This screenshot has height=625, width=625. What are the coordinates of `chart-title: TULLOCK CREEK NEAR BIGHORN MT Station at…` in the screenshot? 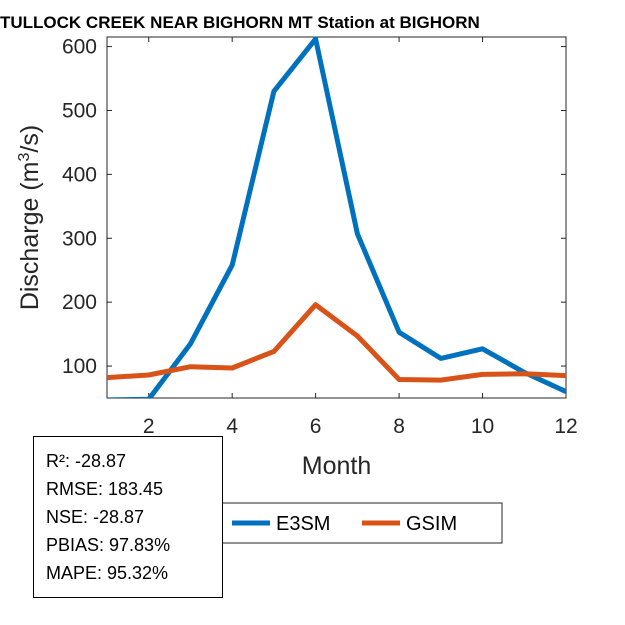 It's located at (240, 22).